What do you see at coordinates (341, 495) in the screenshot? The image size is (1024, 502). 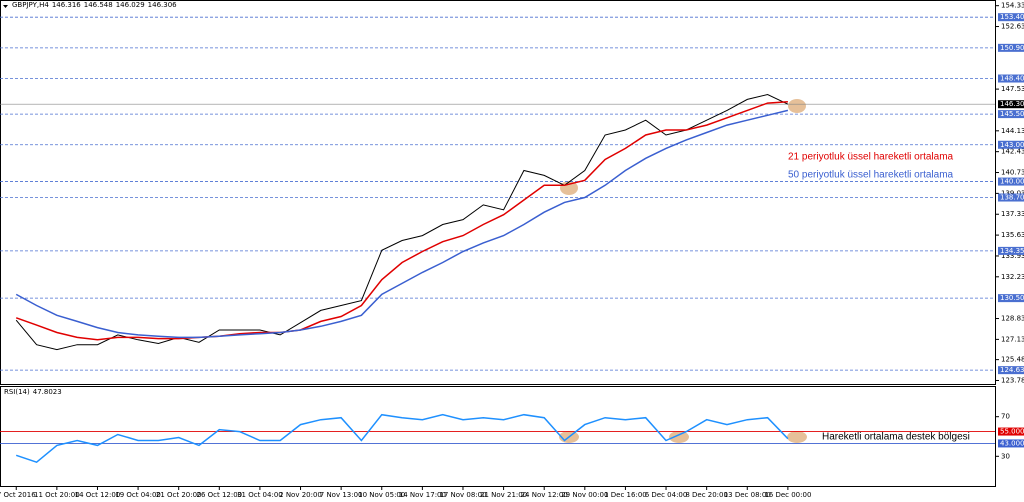 I see `x-tick-label: 7 Nov 13:00` at bounding box center [341, 495].